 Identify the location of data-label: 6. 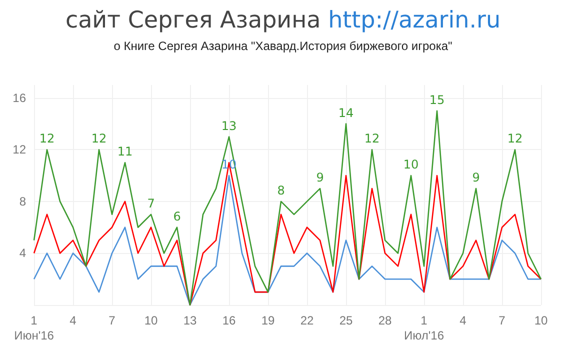
(177, 216).